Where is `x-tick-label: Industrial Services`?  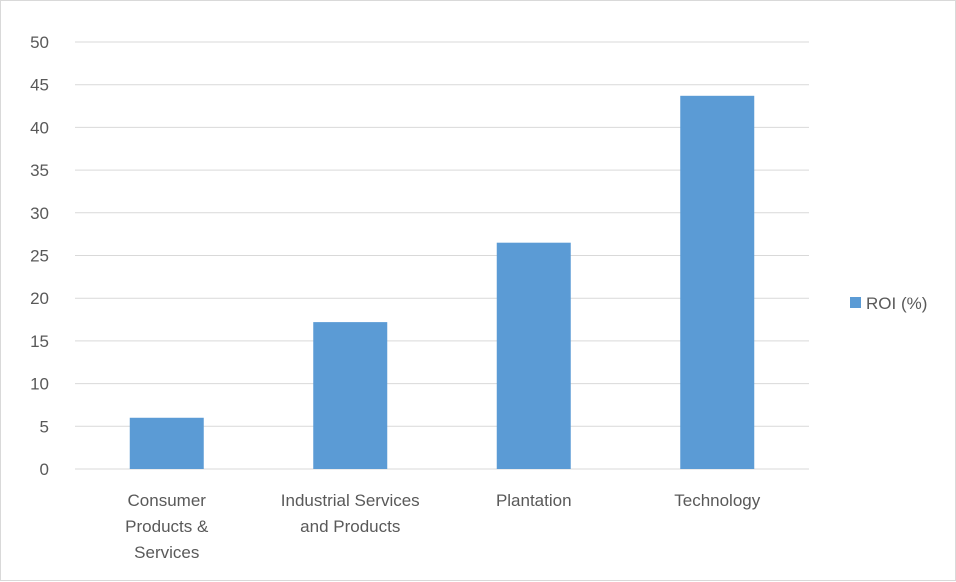
x-tick-label: Industrial Services is located at coordinates (350, 500).